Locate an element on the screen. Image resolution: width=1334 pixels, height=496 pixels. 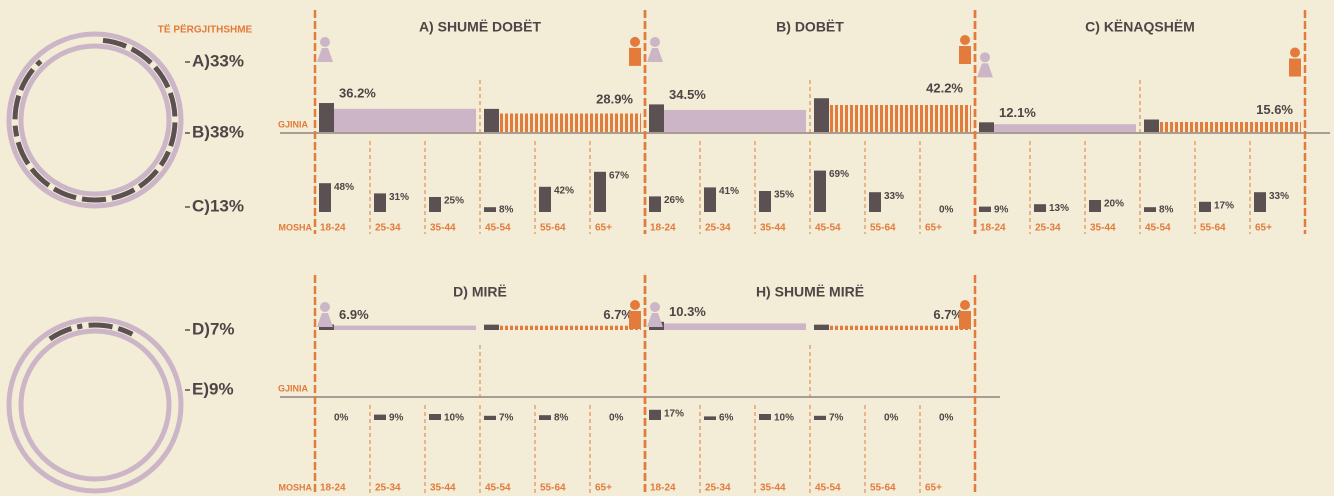
female-bar-body is located at coordinates (735, 326).